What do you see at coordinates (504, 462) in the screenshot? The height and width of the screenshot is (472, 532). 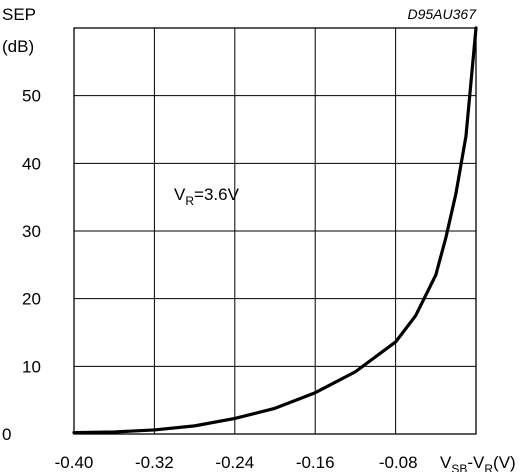 I see `x-label-unit: (V)` at bounding box center [504, 462].